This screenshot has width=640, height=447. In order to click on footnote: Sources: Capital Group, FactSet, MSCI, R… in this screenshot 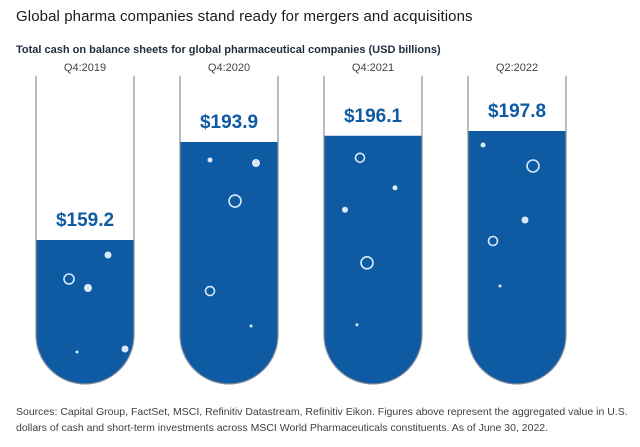, I will do `click(322, 420)`.